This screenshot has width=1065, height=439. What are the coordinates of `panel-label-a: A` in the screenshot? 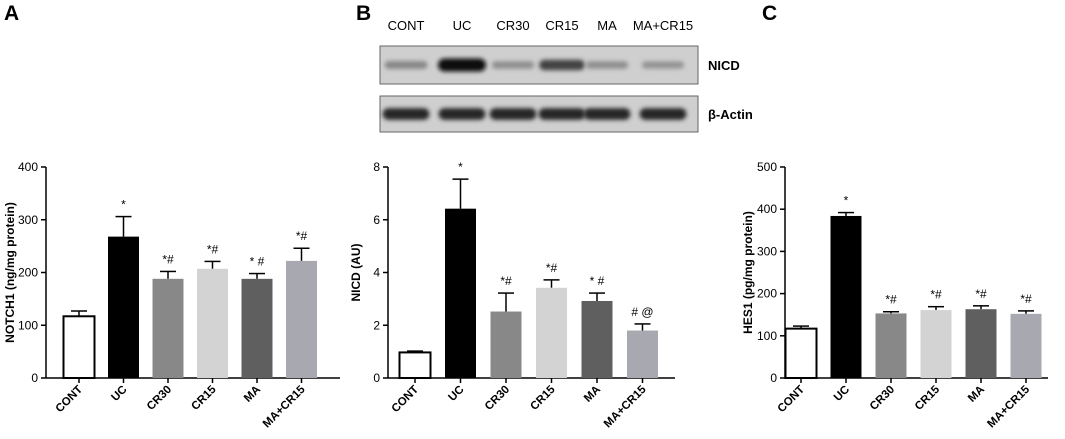 It's located at (11, 13).